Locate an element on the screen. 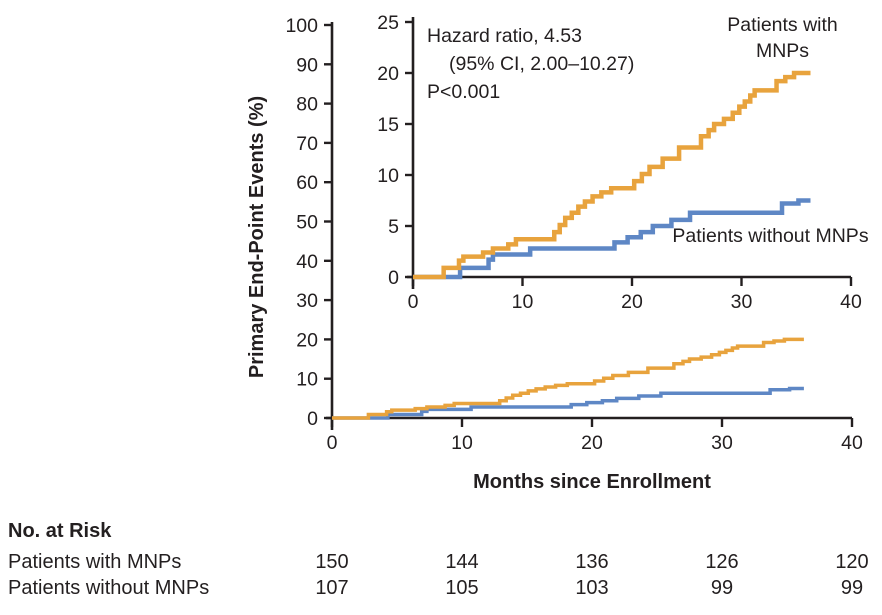 The width and height of the screenshot is (882, 615). inset-x-tick-label: 20 is located at coordinates (632, 302).